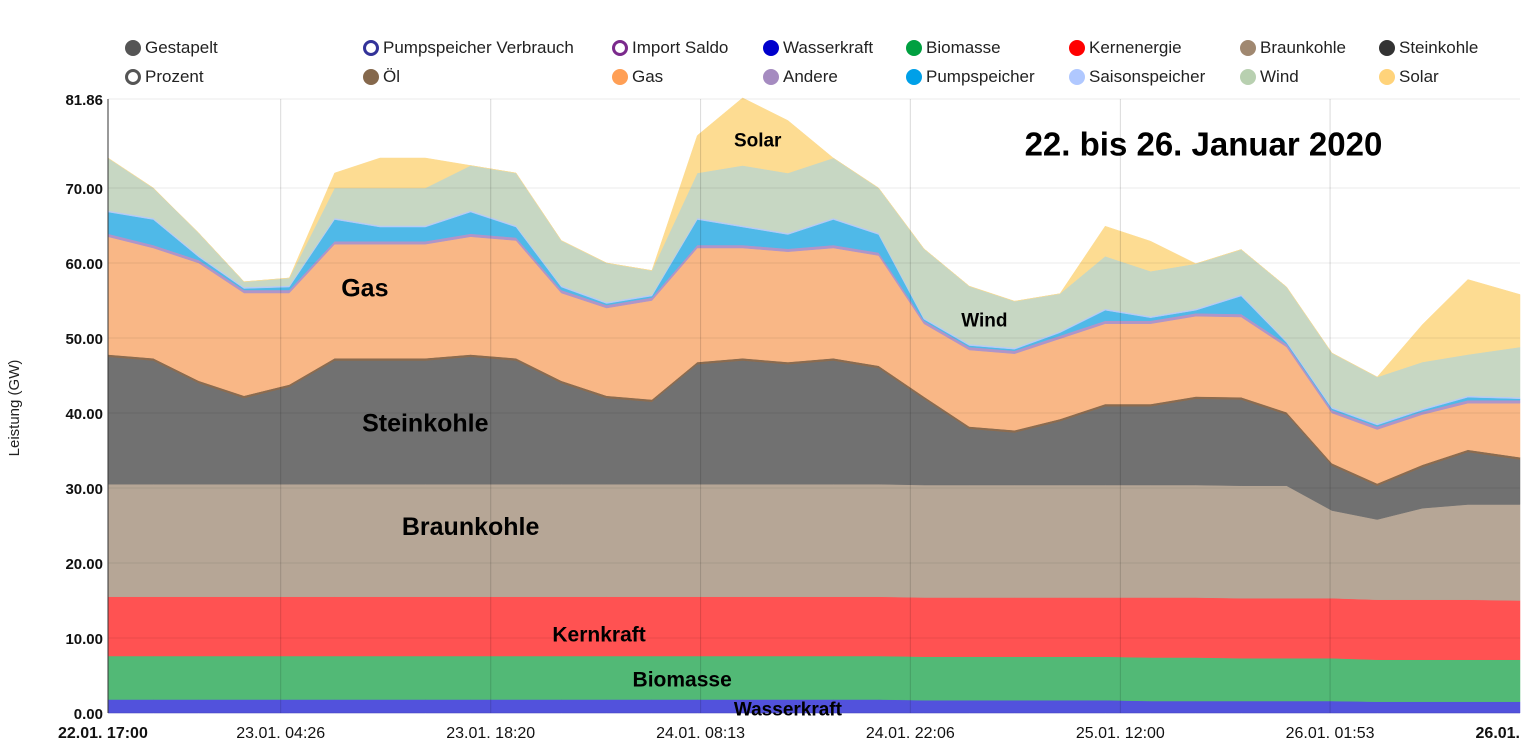  Describe the element at coordinates (84, 100) in the screenshot. I see `y-tick-label: 81.86` at that location.